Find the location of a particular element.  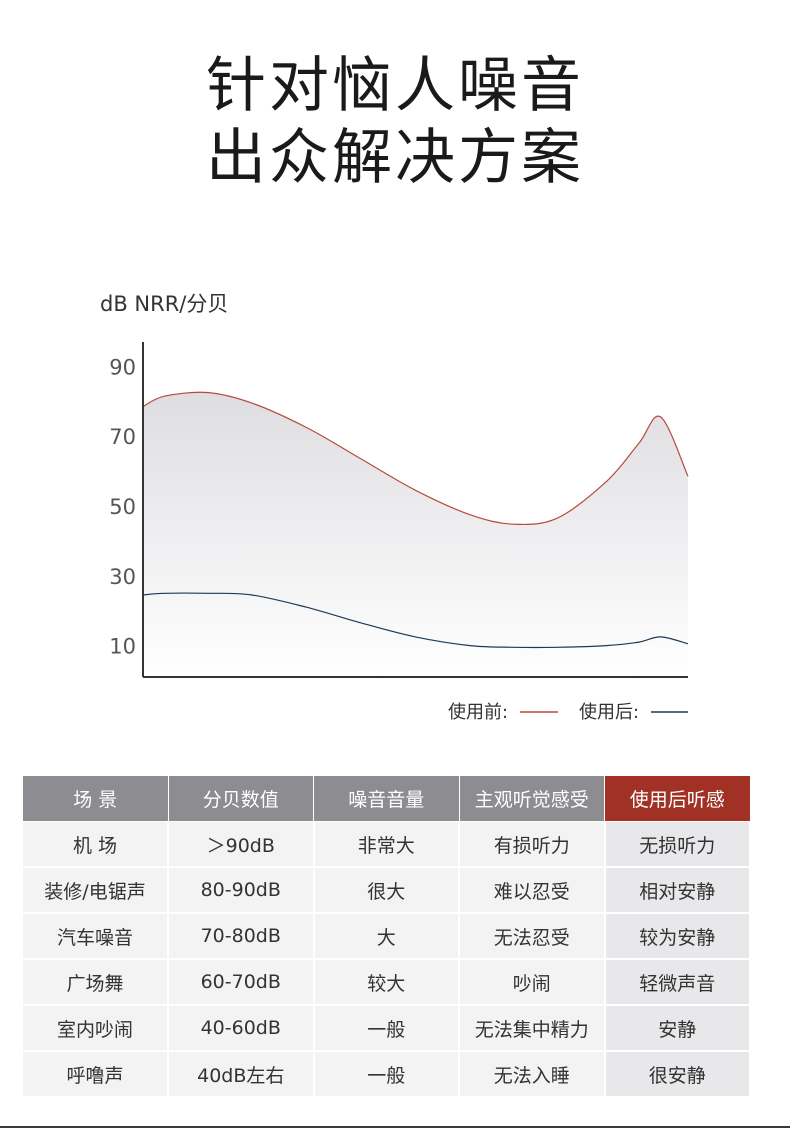

cell-perception: 无法集中精力 is located at coordinates (532, 1028).